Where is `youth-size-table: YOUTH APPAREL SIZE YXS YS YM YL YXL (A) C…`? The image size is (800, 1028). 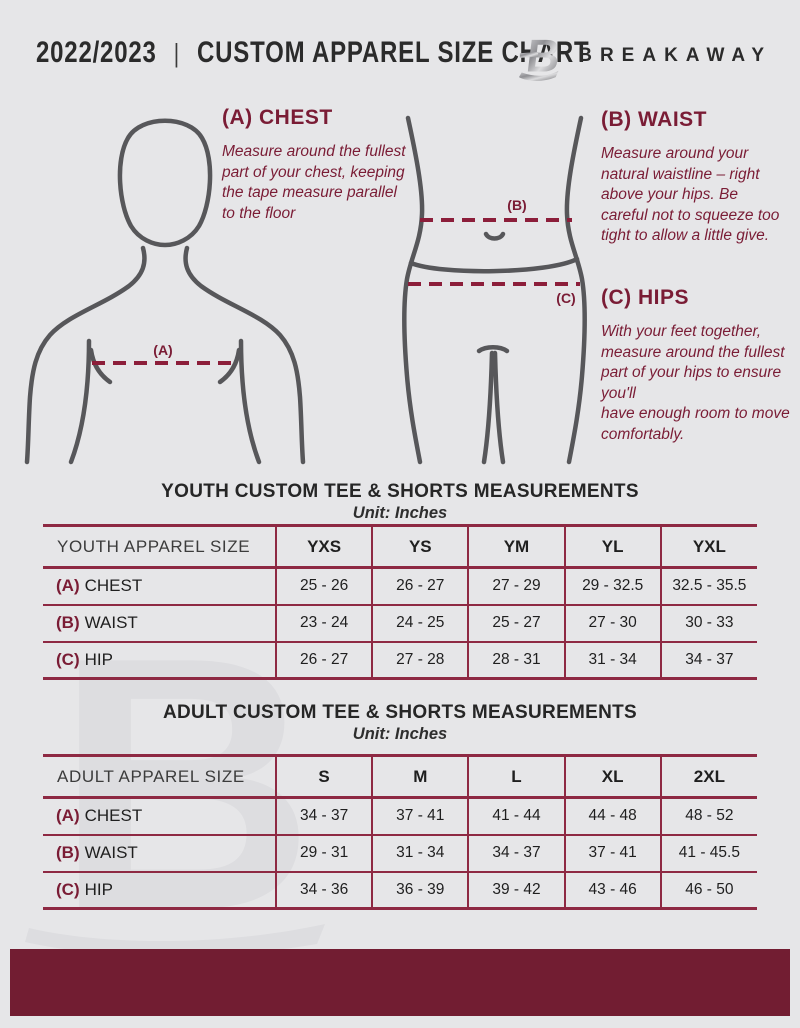 youth-size-table: YOUTH APPAREL SIZE YXS YS YM YL YXL (A) C… is located at coordinates (400, 602).